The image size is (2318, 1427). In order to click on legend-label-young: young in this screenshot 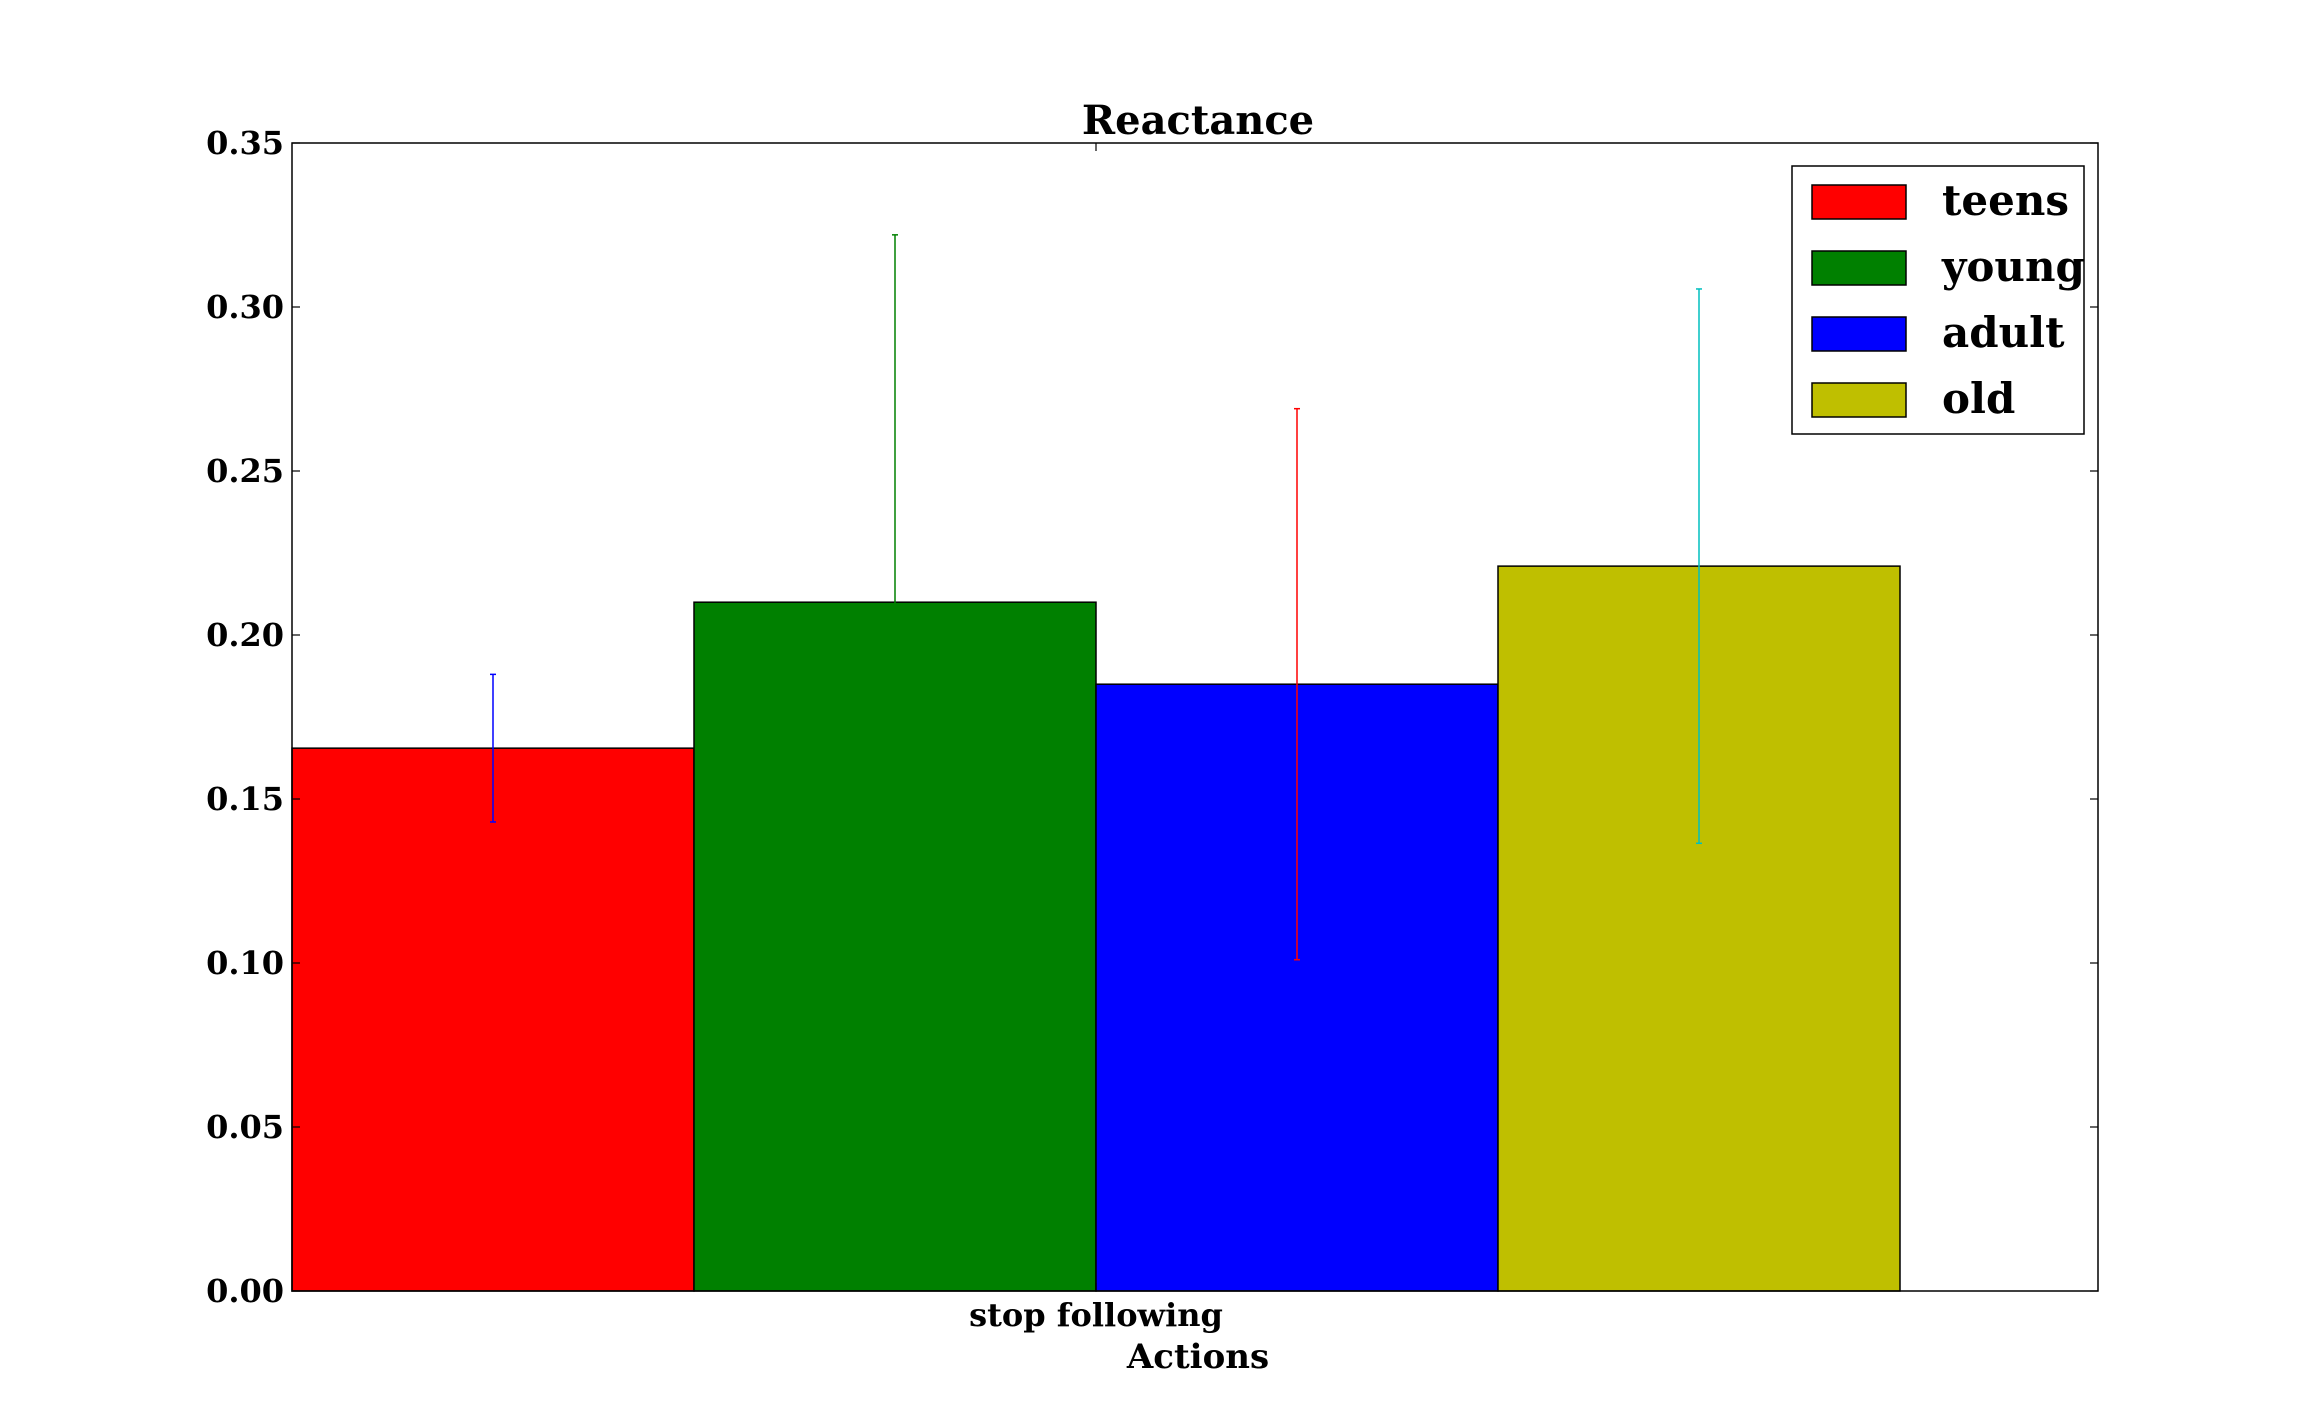, I will do `click(2013, 266)`.